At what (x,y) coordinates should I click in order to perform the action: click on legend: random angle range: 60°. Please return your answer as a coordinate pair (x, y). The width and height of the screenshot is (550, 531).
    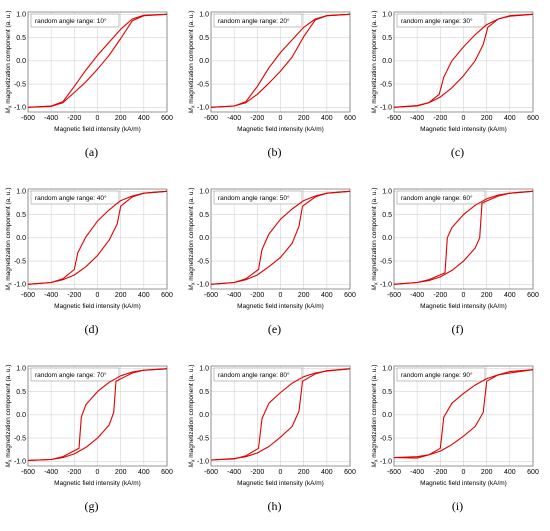
    Looking at the image, I should click on (441, 197).